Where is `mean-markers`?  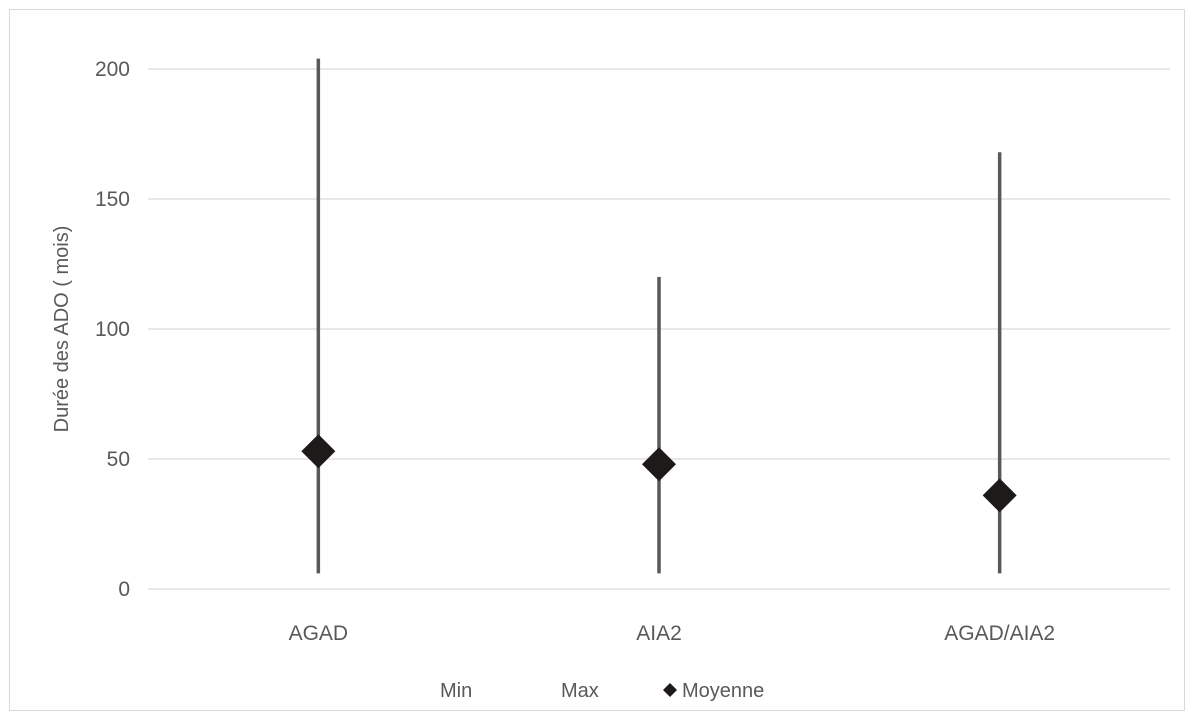
mean-markers is located at coordinates (659, 473).